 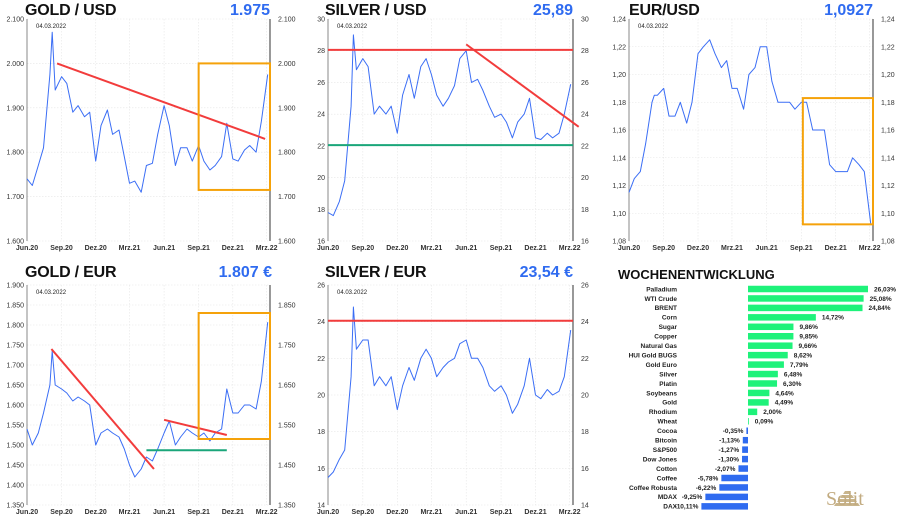 What do you see at coordinates (585, 51) in the screenshot?
I see `y-tick-label-right: 28` at bounding box center [585, 51].